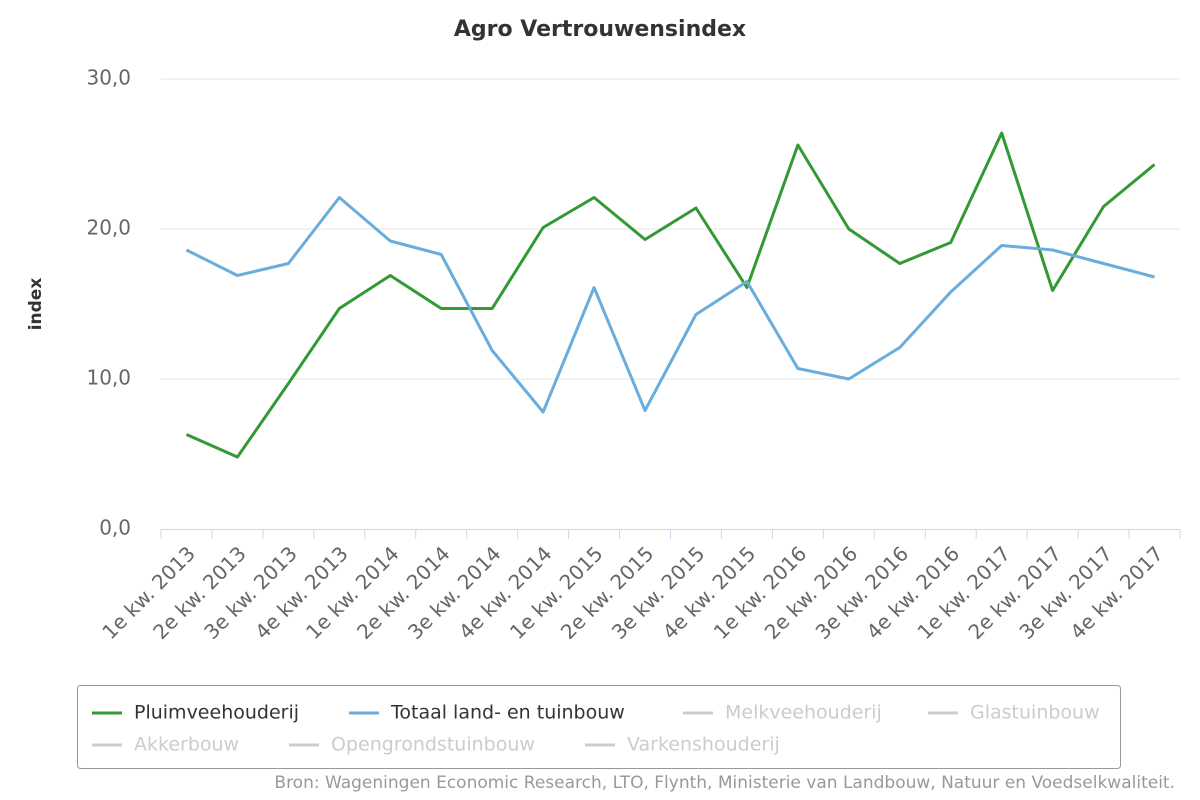 This screenshot has height=800, width=1200. What do you see at coordinates (600, 29) in the screenshot?
I see `chart-title: Agro Vertrouwensindex` at bounding box center [600, 29].